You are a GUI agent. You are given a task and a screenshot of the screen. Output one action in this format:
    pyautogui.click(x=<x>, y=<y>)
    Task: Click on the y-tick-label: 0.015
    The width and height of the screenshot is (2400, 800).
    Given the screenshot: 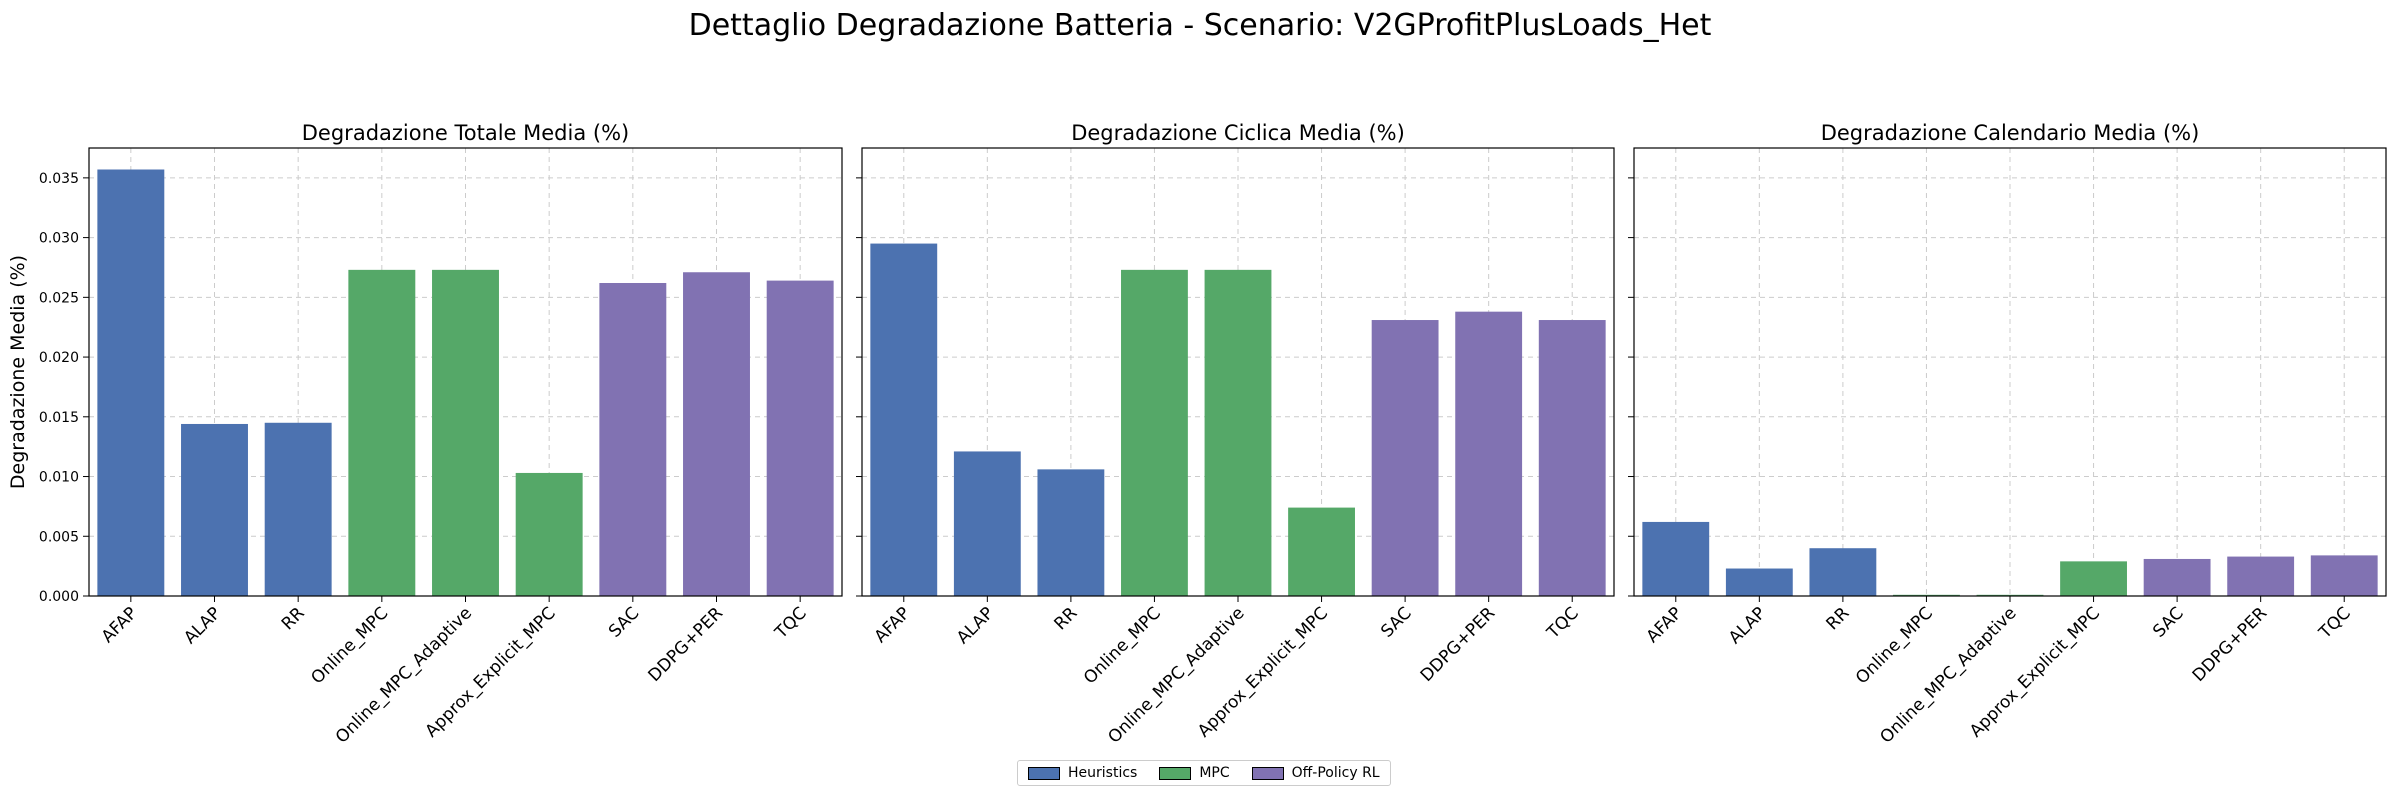 What is the action you would take?
    pyautogui.click(x=59, y=418)
    